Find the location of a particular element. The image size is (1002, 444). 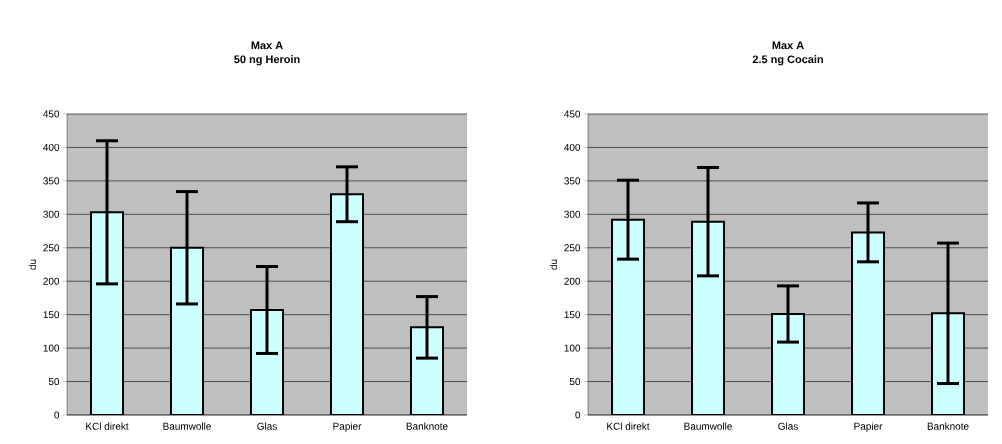

chart-subtitle: 50 ng Heroin is located at coordinates (267, 60).